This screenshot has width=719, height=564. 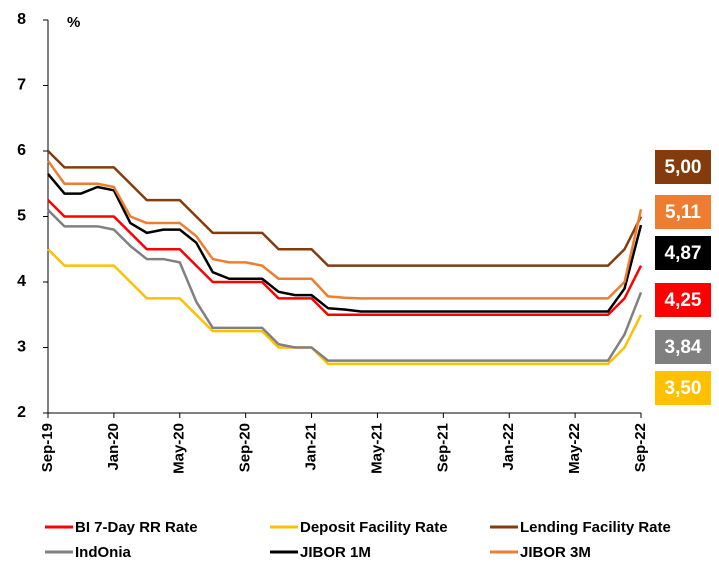 I want to click on x-tick-label: Sep-22, so click(x=640, y=447).